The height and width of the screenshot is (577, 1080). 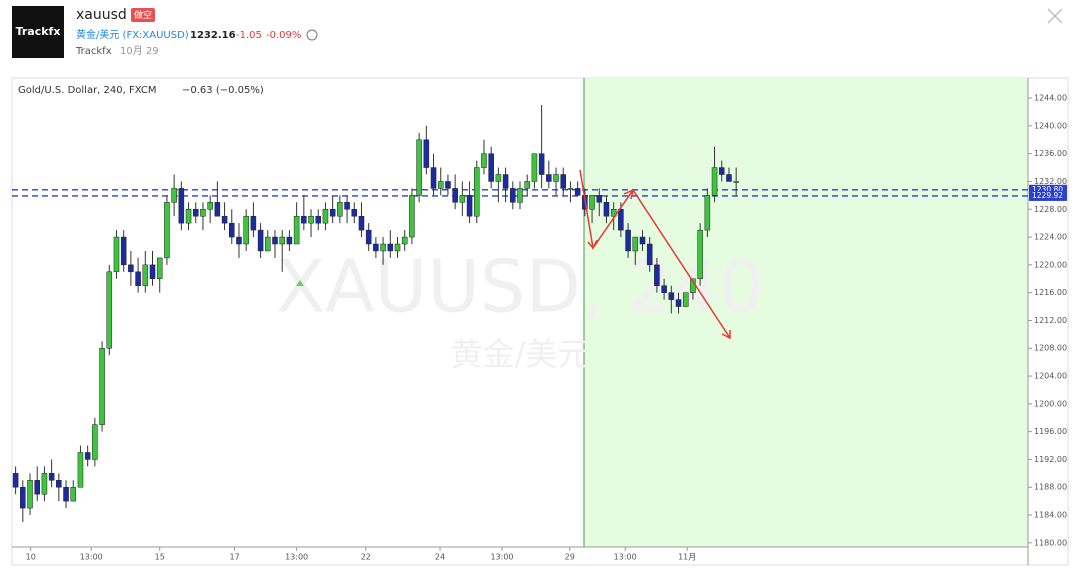 What do you see at coordinates (213, 35) in the screenshot?
I see `price: 1232.16` at bounding box center [213, 35].